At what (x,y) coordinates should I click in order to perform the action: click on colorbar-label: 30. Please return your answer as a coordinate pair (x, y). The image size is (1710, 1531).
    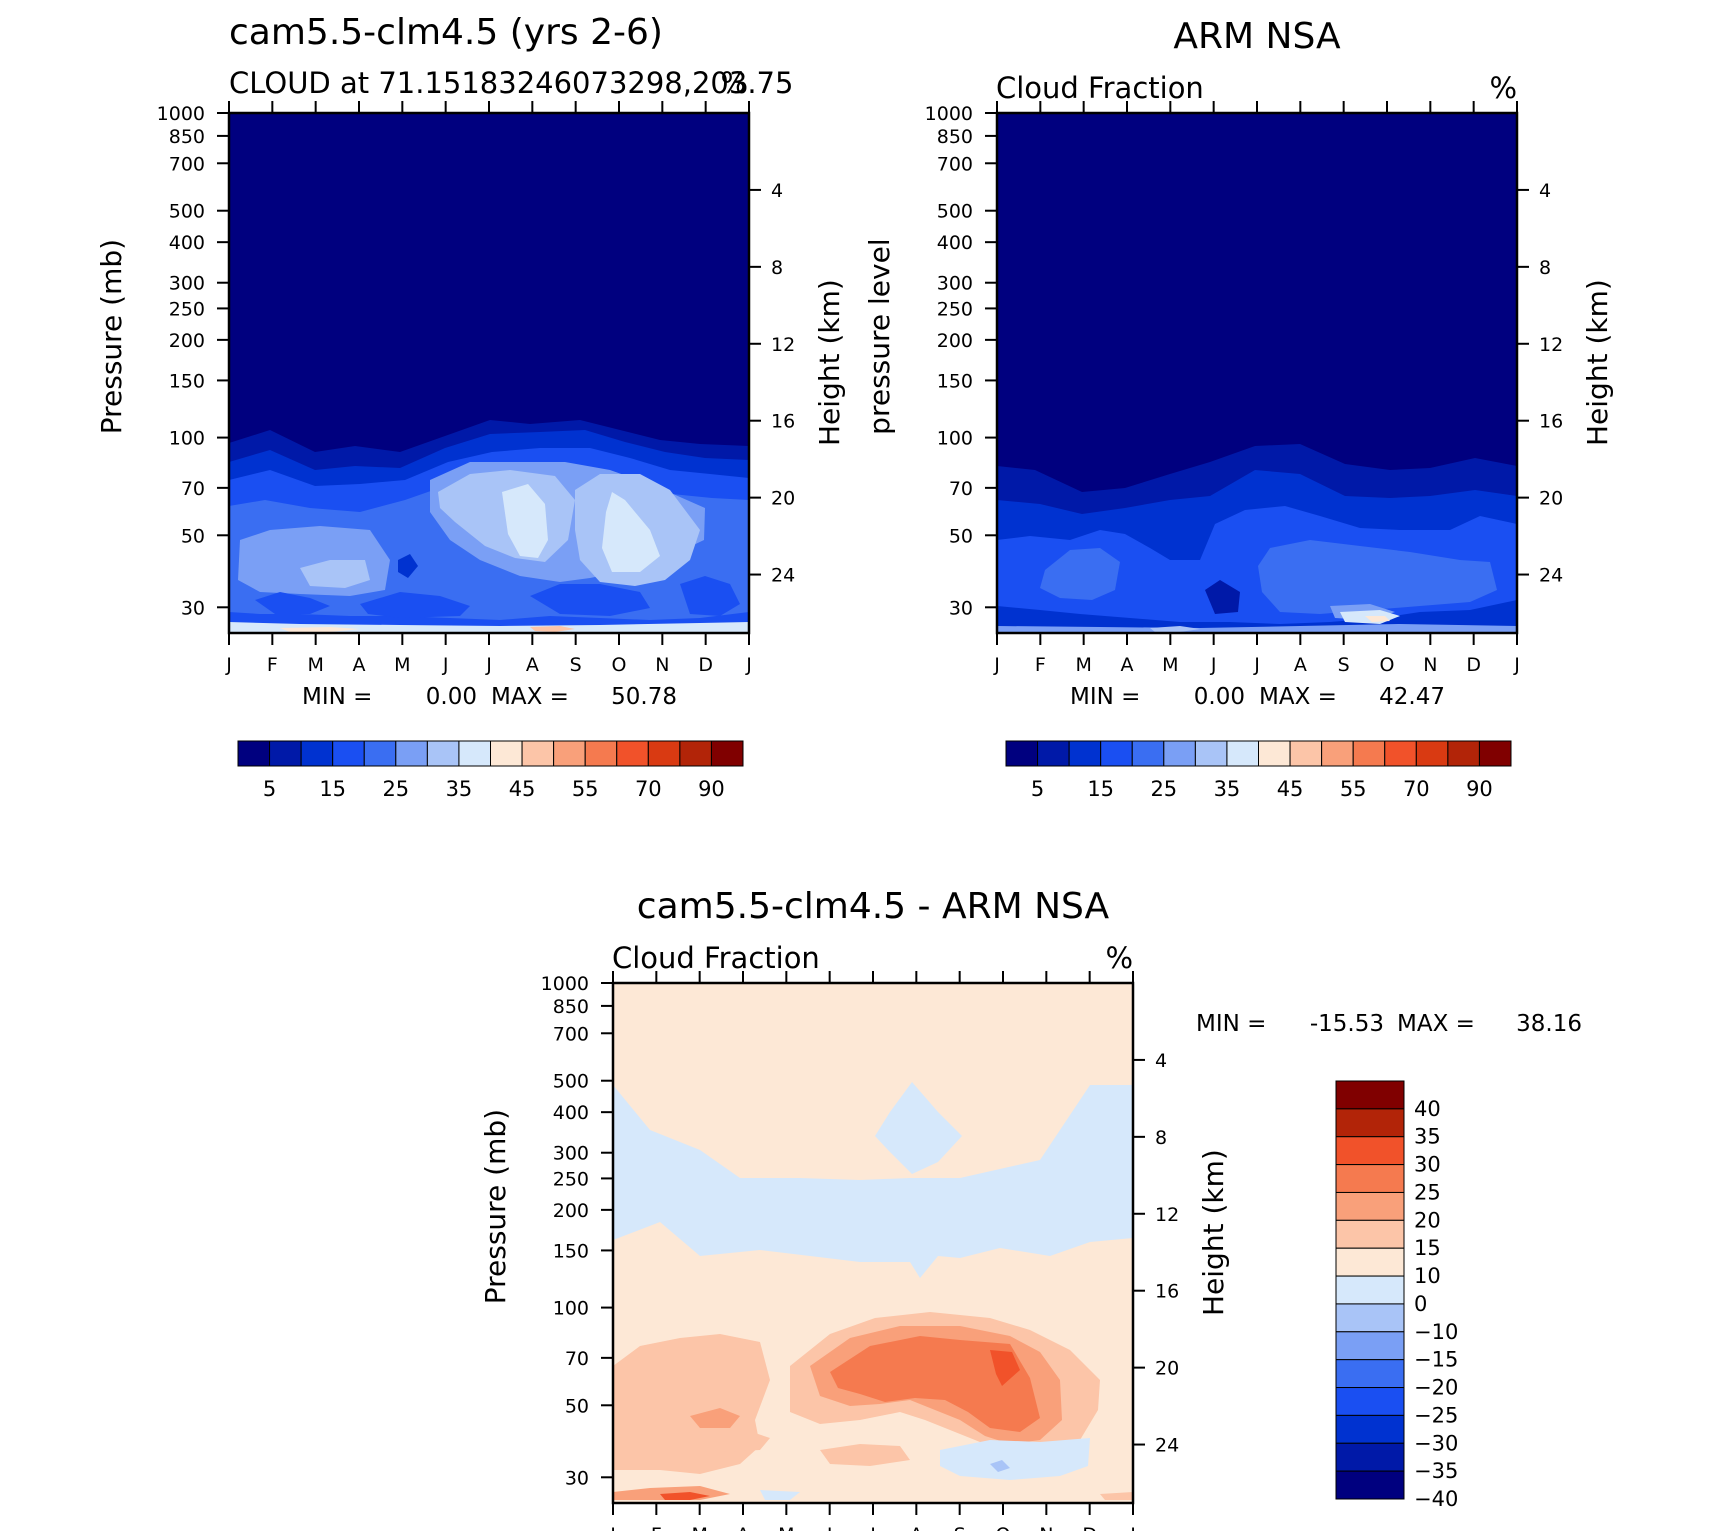
    Looking at the image, I should click on (1427, 1165).